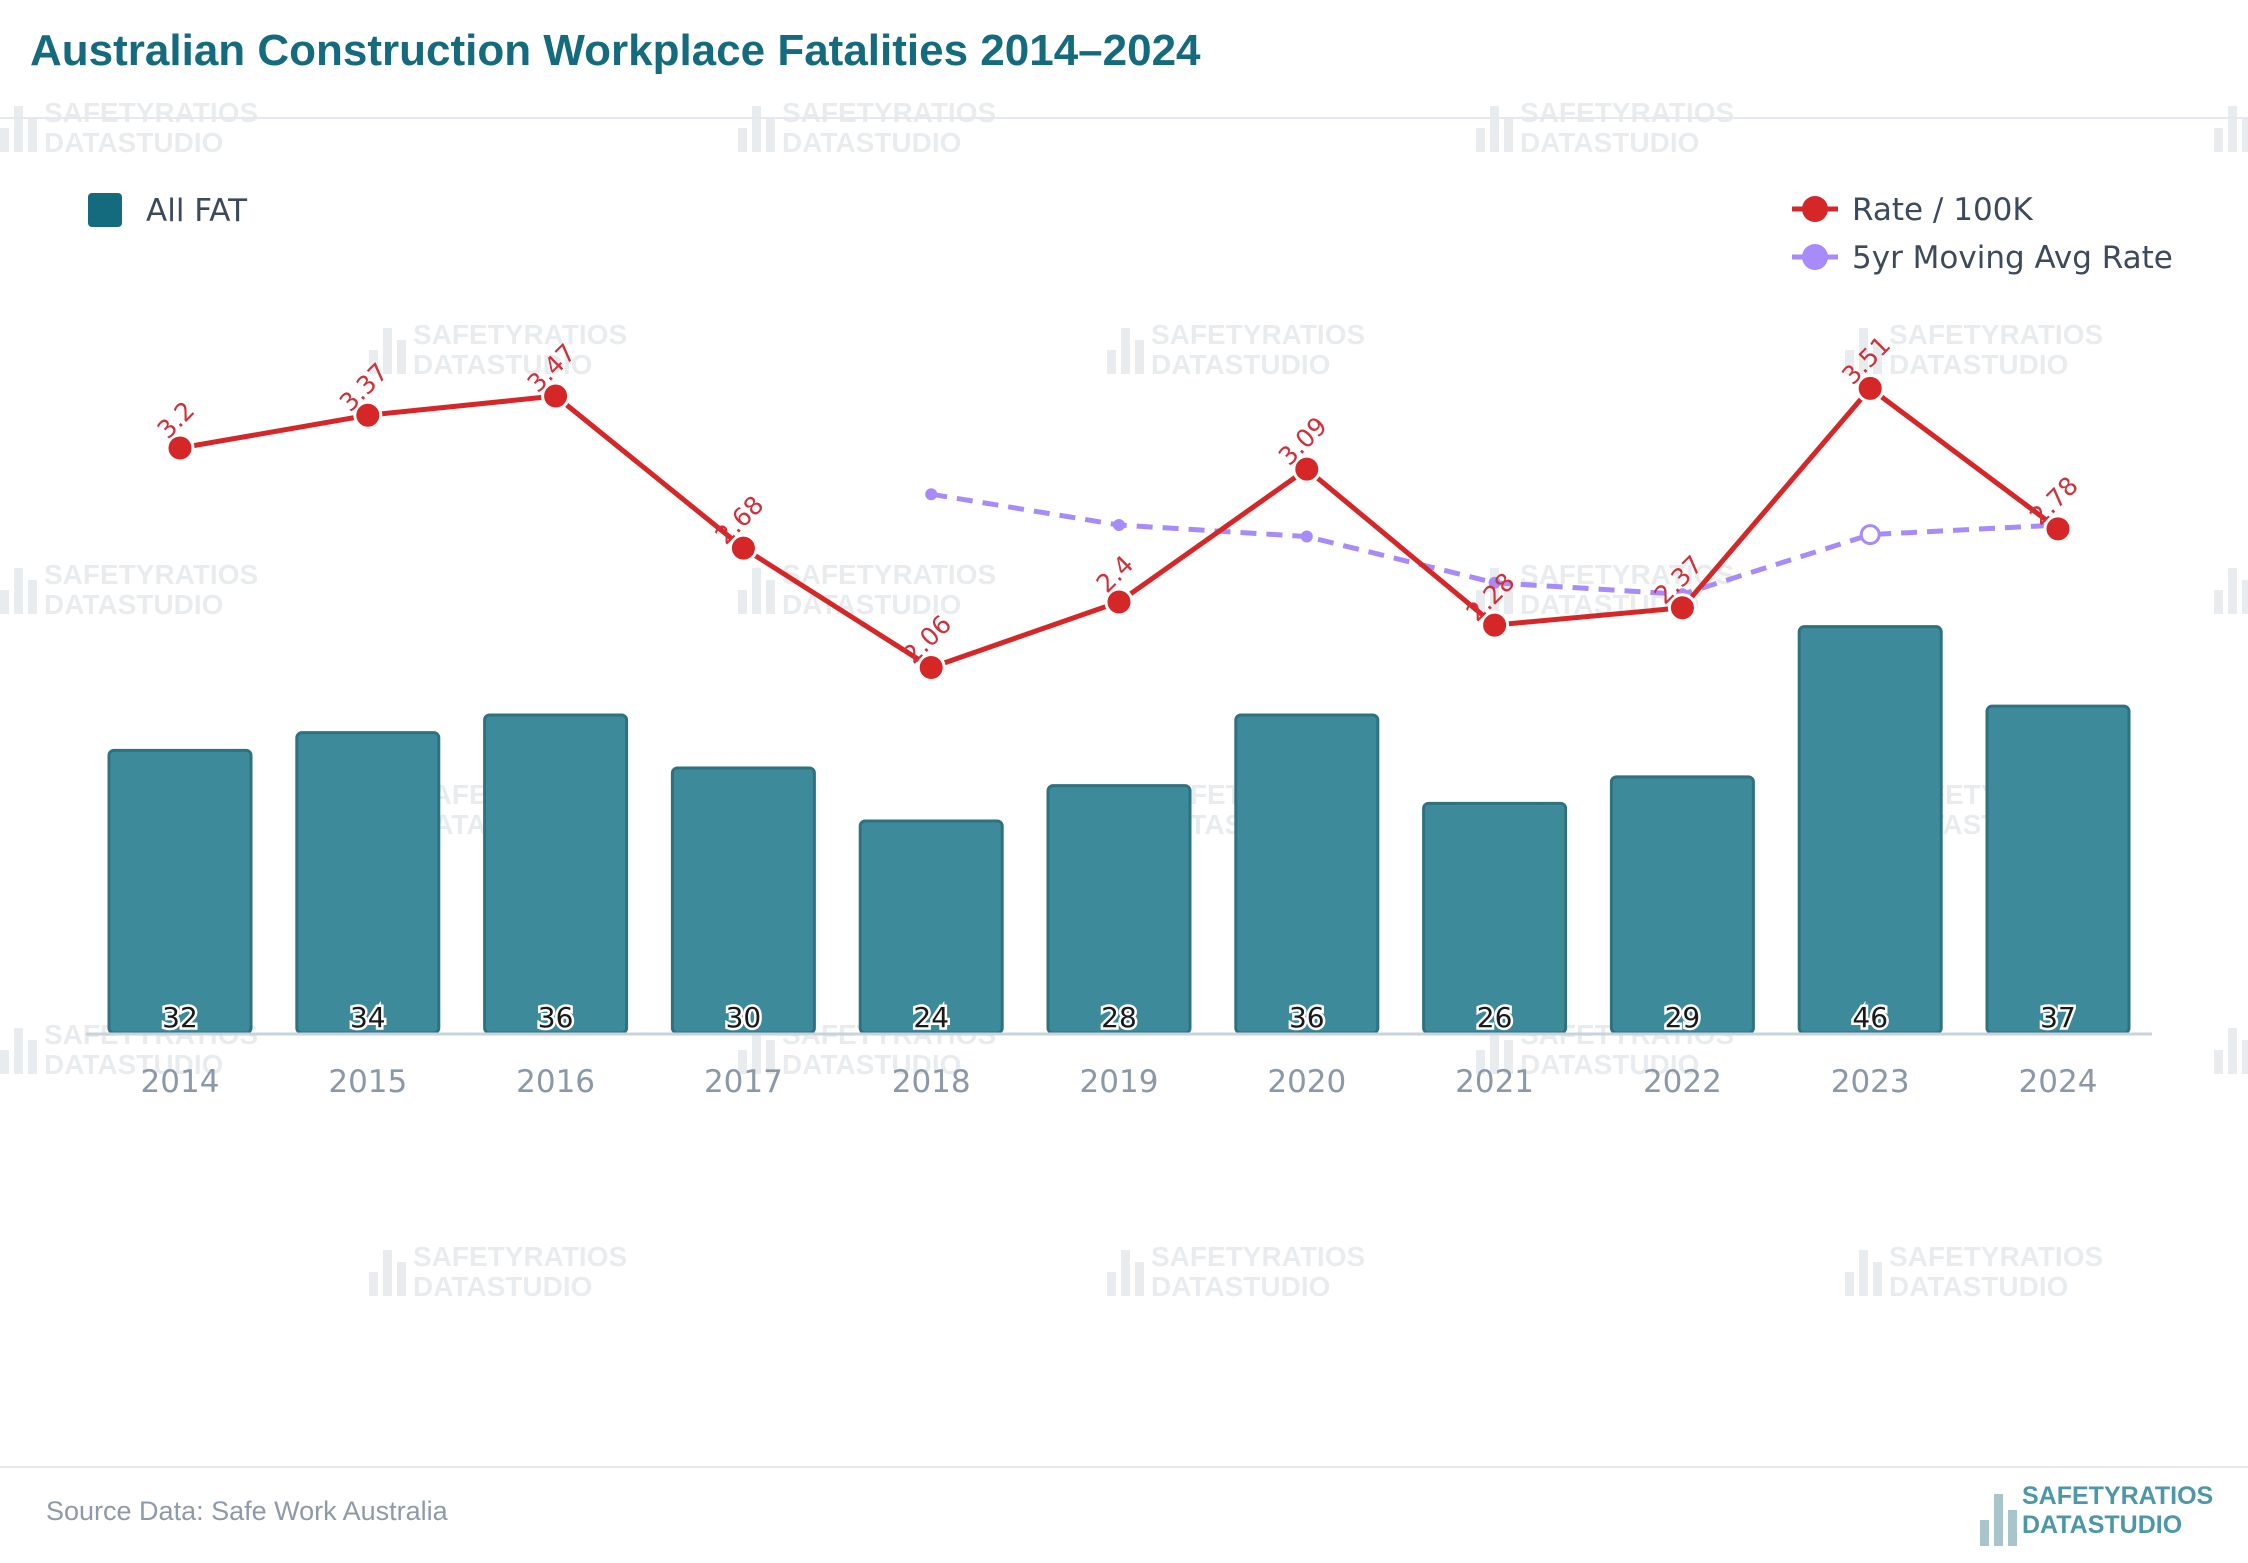 The width and height of the screenshot is (2248, 1563). I want to click on legend-marker-moving-avg, so click(1815, 257).